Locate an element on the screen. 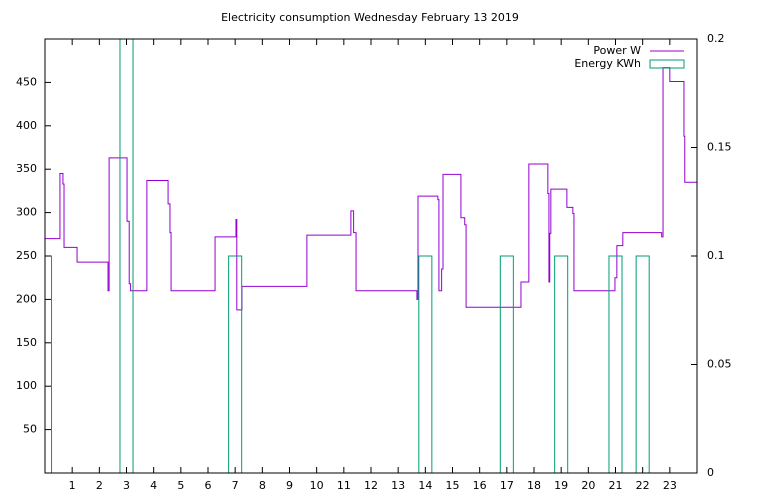 This screenshot has width=768, height=500. y2-tick-label: 0.2 is located at coordinates (716, 38).